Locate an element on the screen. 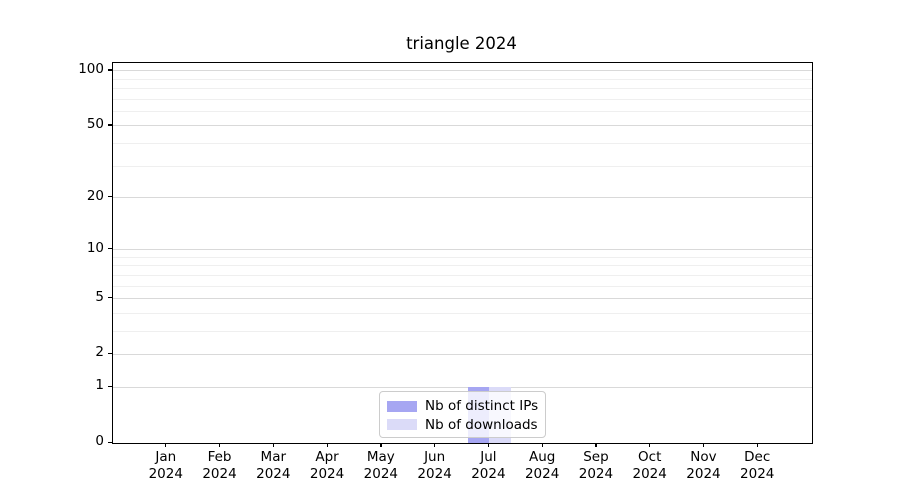 This screenshot has height=500, width=900. x-tick-label: Jan 2024 is located at coordinates (166, 465).